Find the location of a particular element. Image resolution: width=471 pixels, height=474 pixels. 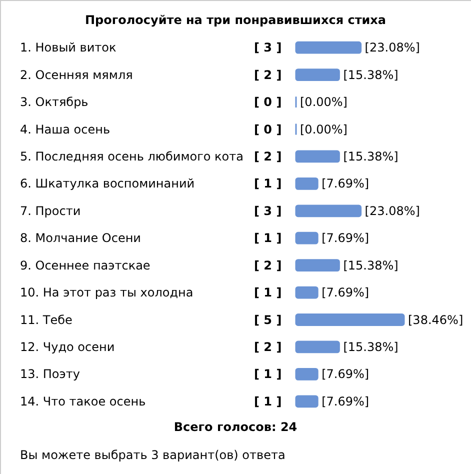

text: Всего голосов: 24 is located at coordinates (236, 427).